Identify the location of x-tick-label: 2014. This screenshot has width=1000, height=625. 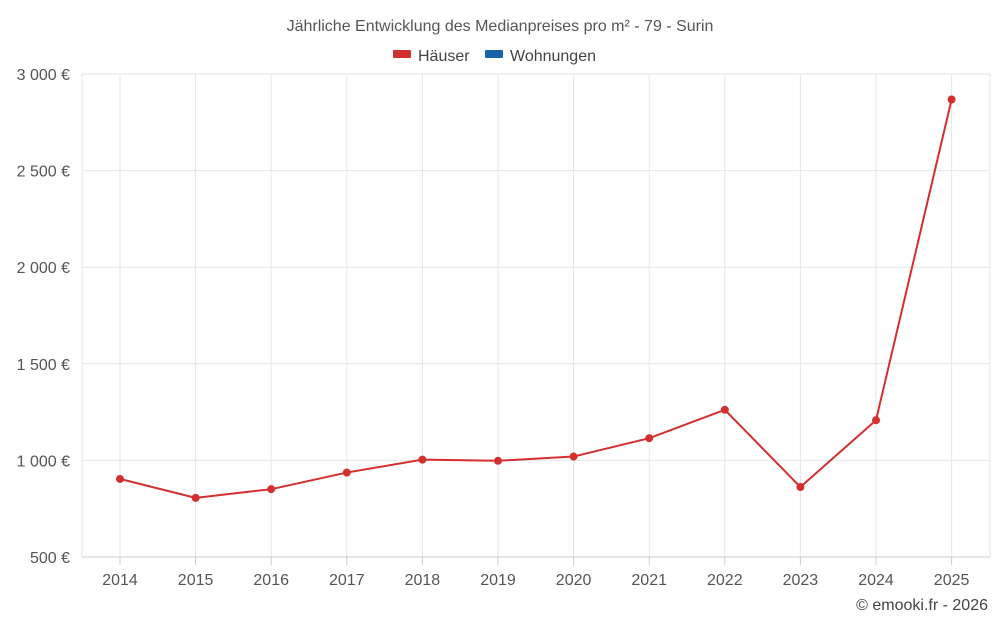
(120, 580).